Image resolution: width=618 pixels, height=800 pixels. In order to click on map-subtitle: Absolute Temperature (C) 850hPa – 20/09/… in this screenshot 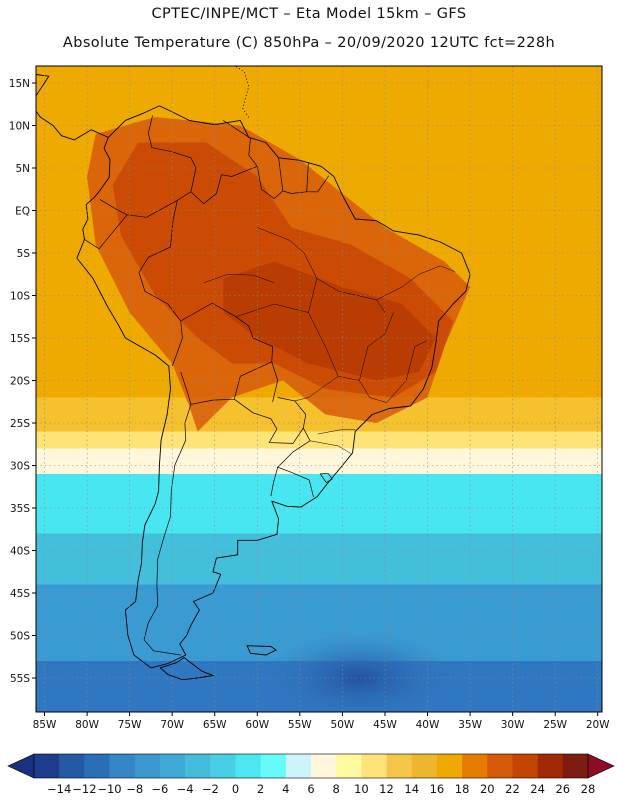, I will do `click(309, 43)`.